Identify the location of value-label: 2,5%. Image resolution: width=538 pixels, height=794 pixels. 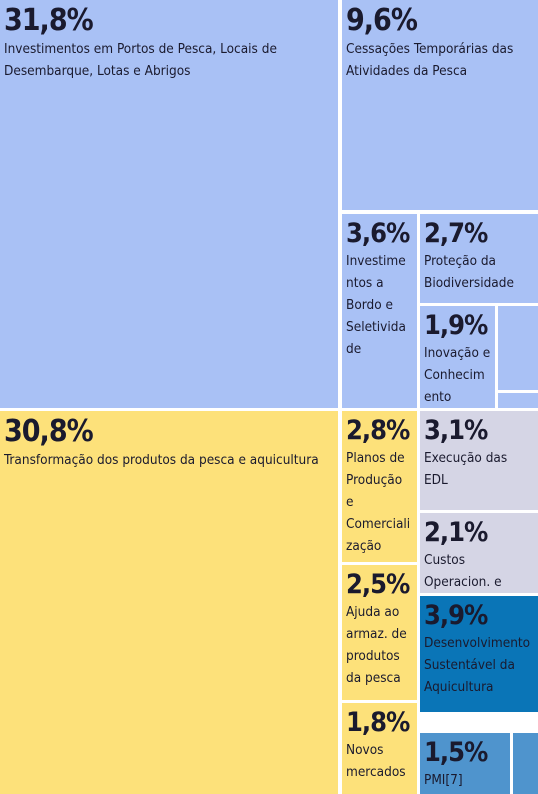
(378, 584).